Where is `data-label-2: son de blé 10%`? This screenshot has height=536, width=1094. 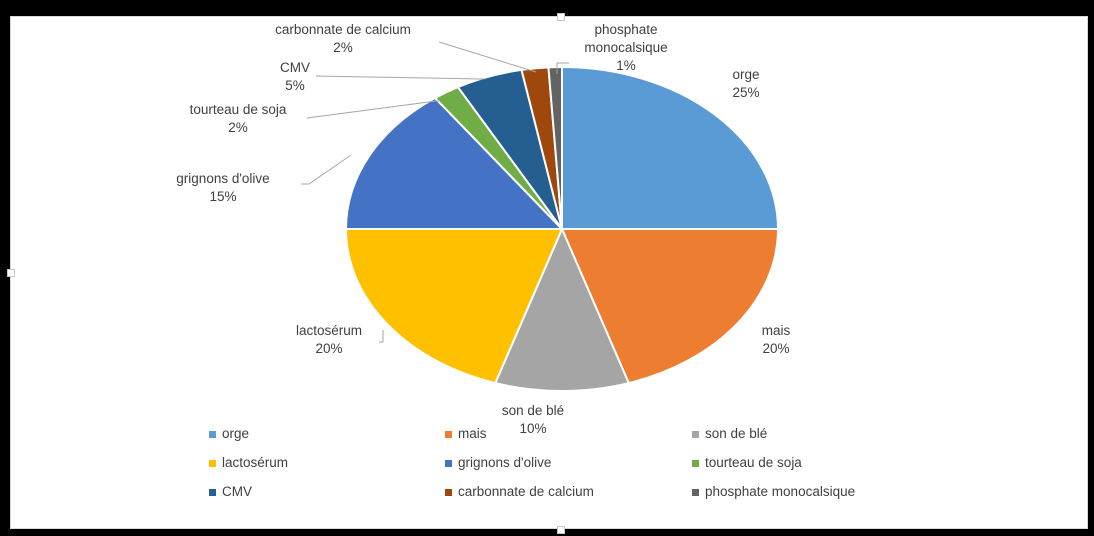 data-label-2: son de blé 10% is located at coordinates (533, 419).